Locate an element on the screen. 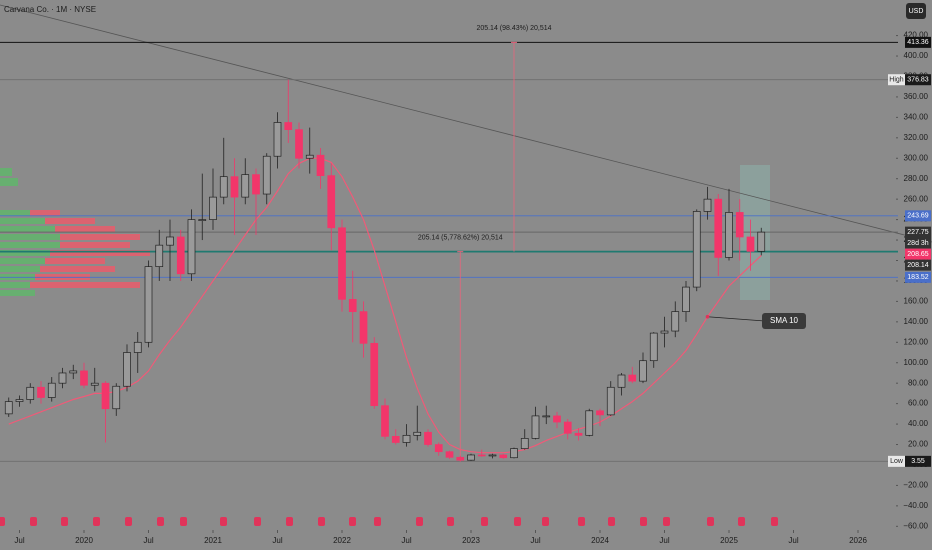 The height and width of the screenshot is (550, 932). sma-label-box is located at coordinates (784, 321).